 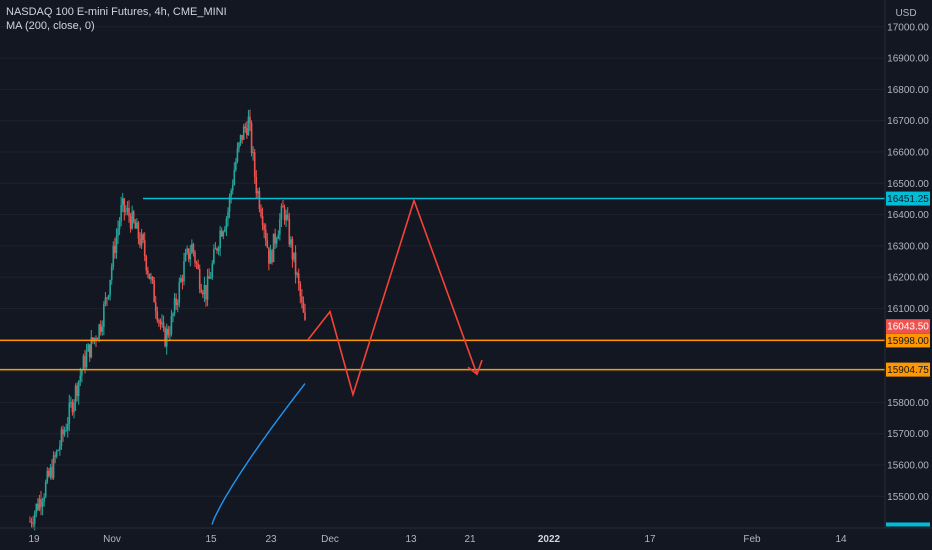 I want to click on y-tick-label: 16200.00, so click(x=908, y=278).